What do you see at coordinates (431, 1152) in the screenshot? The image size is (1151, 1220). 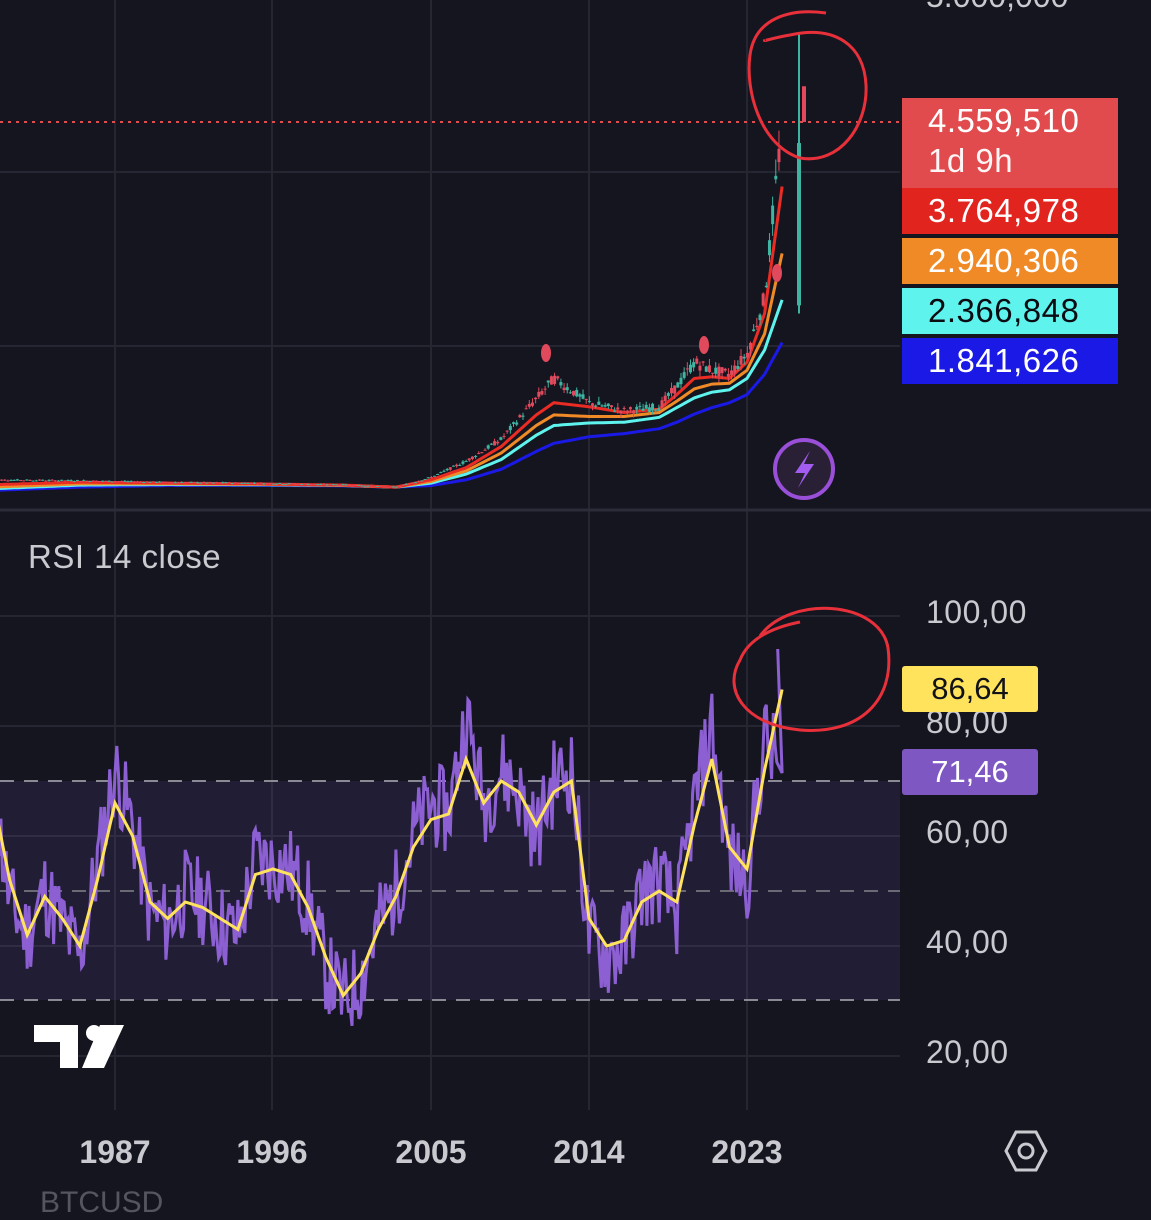 I see `x-axis-label-2005: 2005` at bounding box center [431, 1152].